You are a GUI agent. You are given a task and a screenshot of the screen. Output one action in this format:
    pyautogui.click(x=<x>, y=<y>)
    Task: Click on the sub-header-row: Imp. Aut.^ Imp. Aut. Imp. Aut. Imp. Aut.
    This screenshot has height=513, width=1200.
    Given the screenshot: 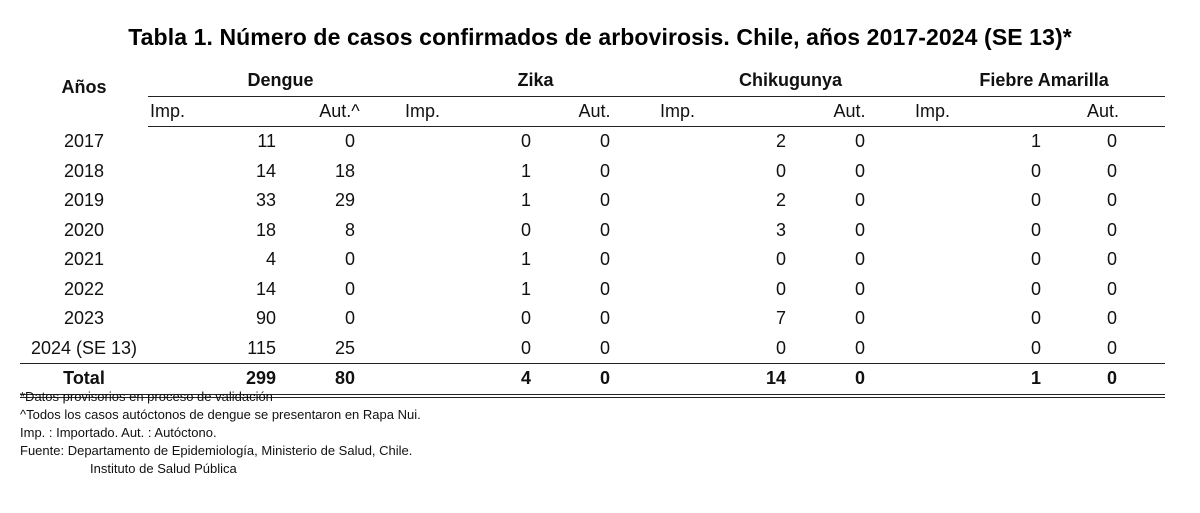 What is the action you would take?
    pyautogui.click(x=593, y=111)
    